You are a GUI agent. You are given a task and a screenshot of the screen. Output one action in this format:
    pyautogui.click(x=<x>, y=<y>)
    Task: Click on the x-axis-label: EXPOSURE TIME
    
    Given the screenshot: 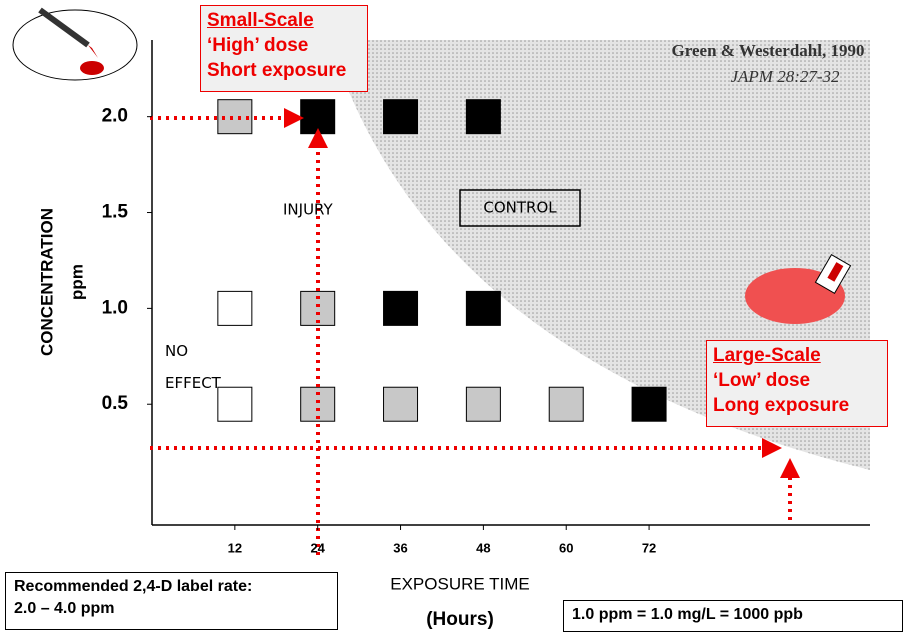 What is the action you would take?
    pyautogui.click(x=460, y=583)
    